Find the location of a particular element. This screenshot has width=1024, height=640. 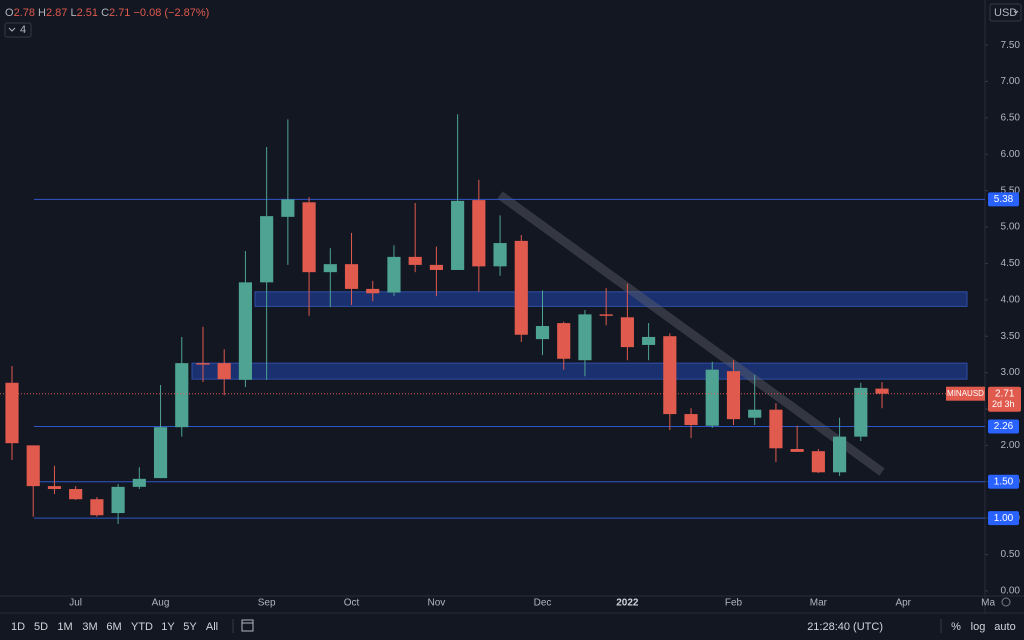

indicator-toggle is located at coordinates (18, 30).